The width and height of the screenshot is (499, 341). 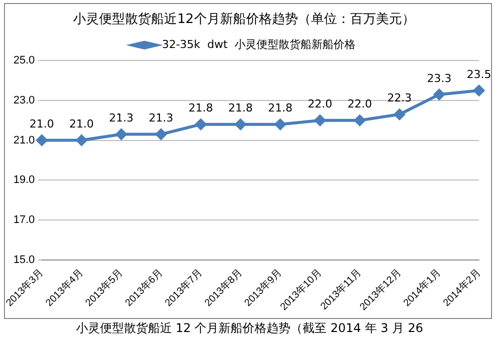 I want to click on y-tick-label: 15.0, so click(x=24, y=260).